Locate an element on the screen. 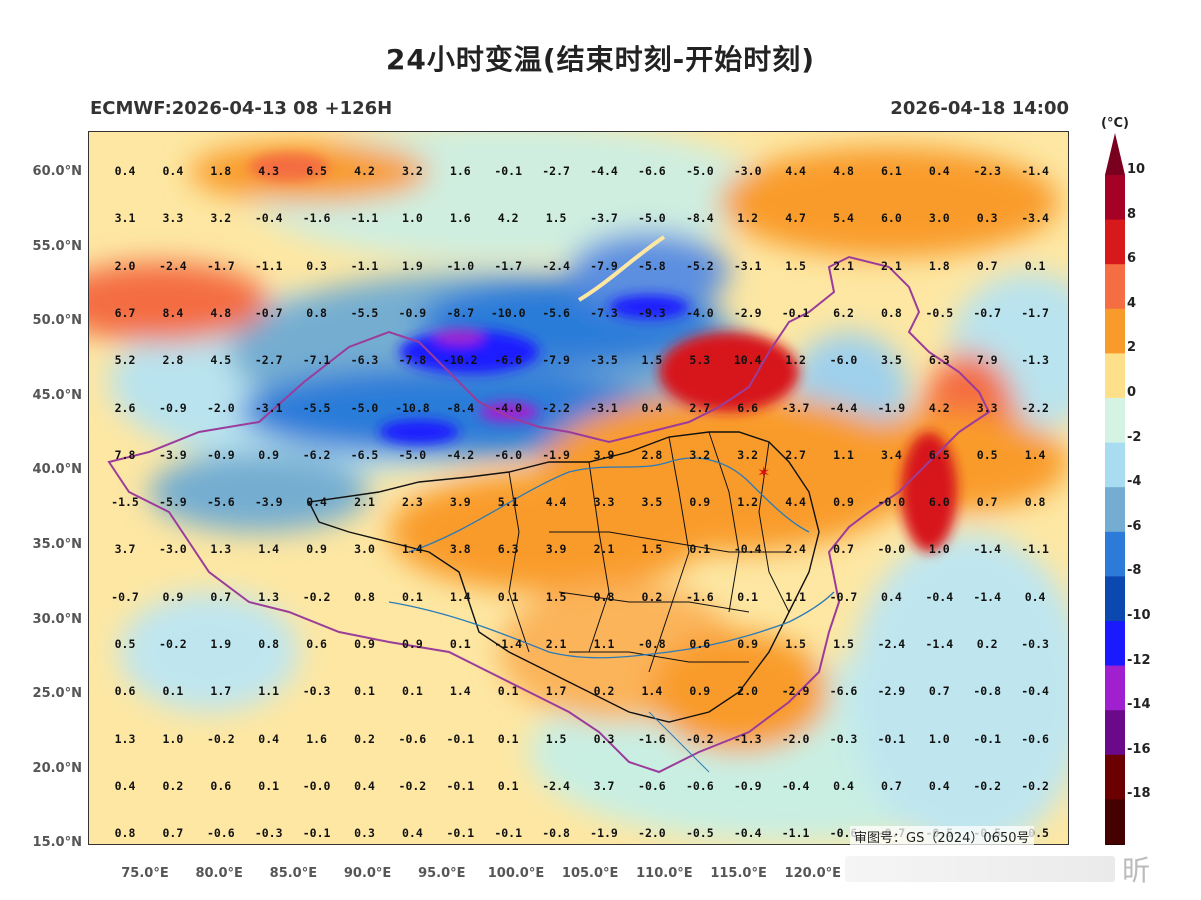 The image size is (1201, 900). colorbar-label: 2 is located at coordinates (1132, 348).